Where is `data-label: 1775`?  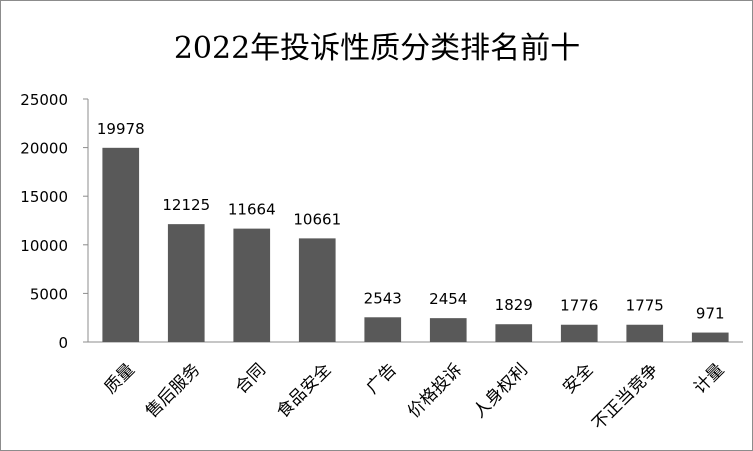
data-label: 1775 is located at coordinates (645, 306).